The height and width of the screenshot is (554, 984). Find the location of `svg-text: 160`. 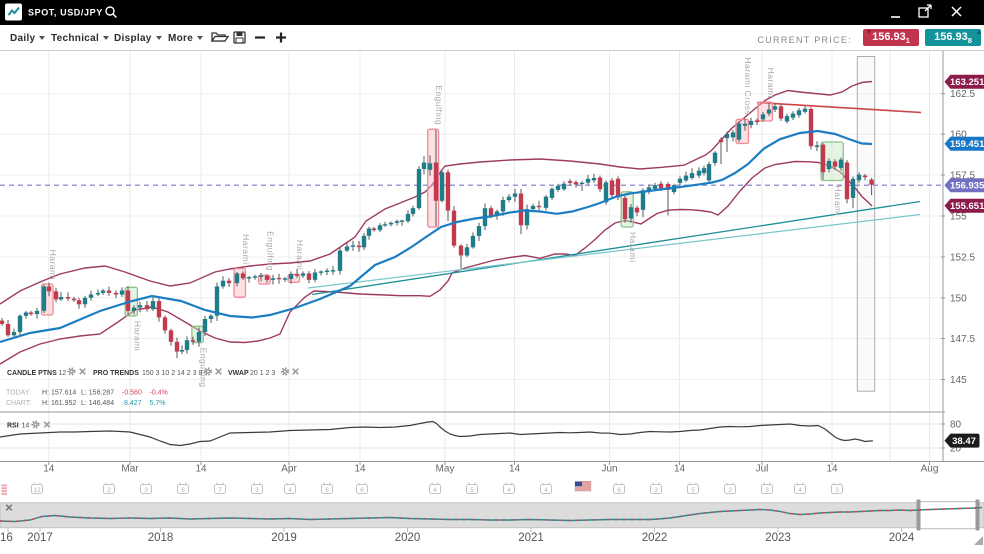

svg-text: 160 is located at coordinates (958, 135).